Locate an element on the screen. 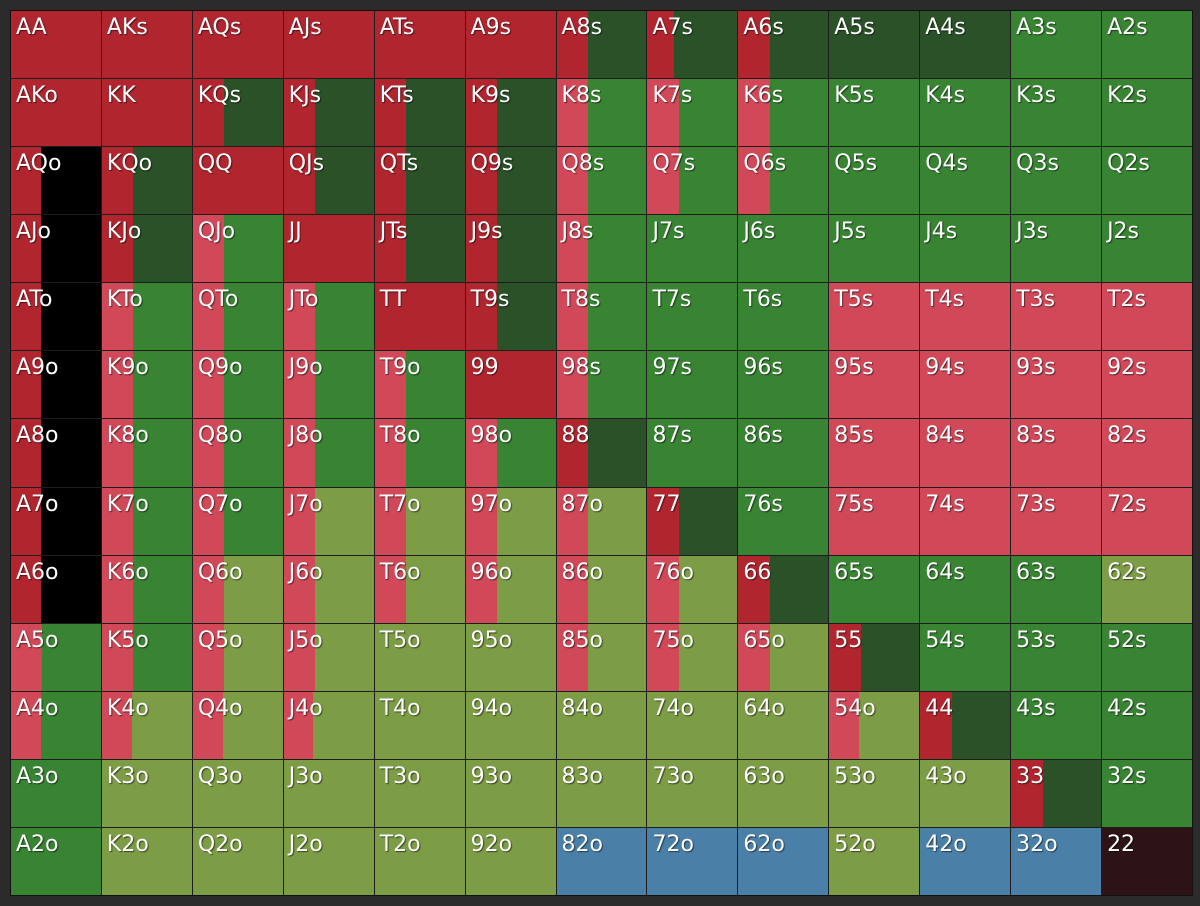 The width and height of the screenshot is (1200, 906). hand-cell: K5s is located at coordinates (874, 113).